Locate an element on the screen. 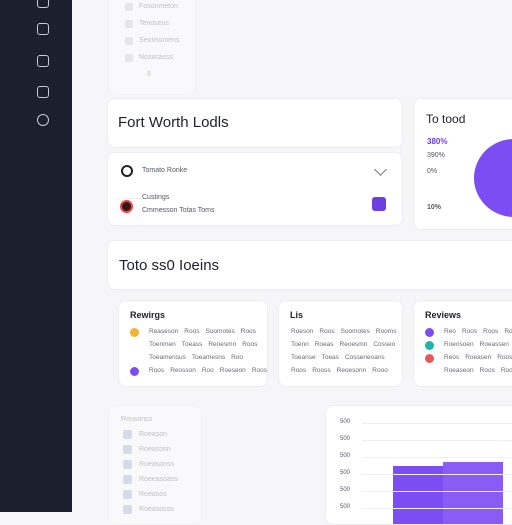  section-title: Toto ss0 Ioeins is located at coordinates (169, 265).